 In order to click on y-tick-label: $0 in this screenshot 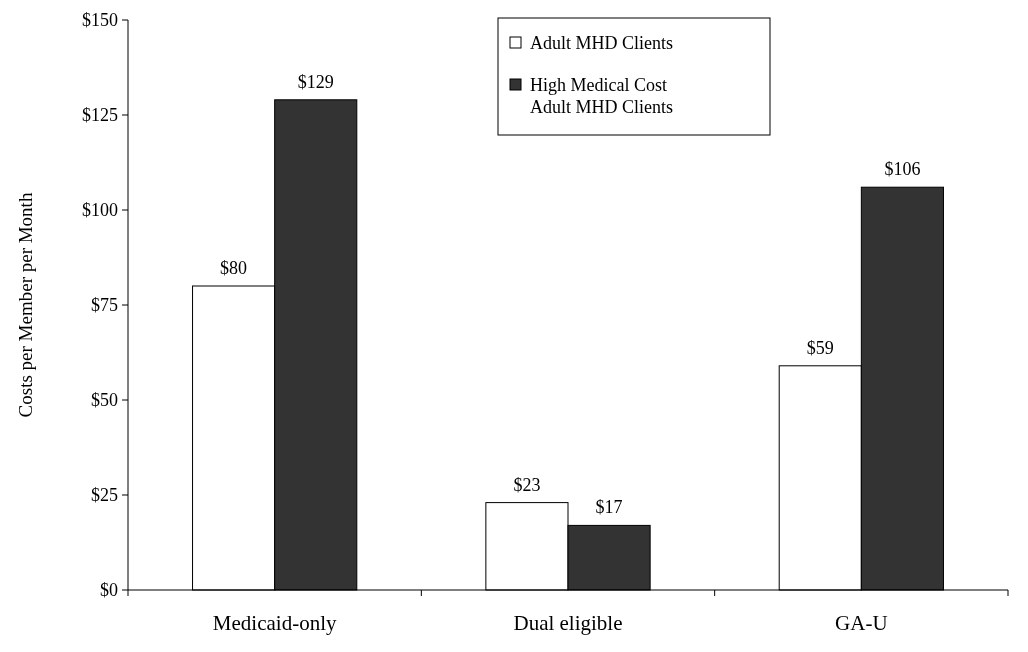, I will do `click(109, 590)`.